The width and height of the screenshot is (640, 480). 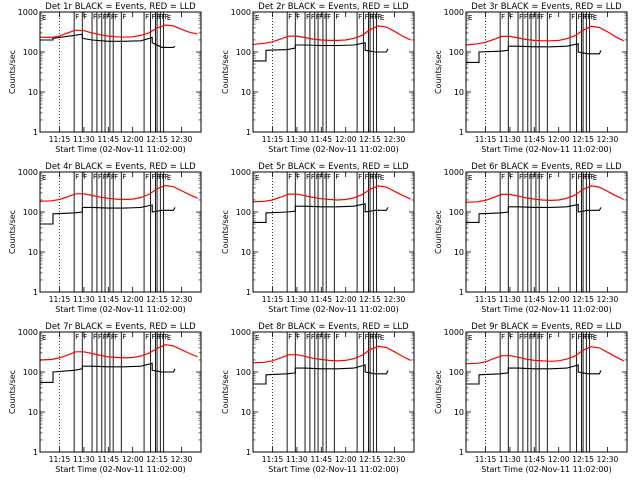 I want to click on panel-title: Det 3r BLACK = Events, RED = LLD, so click(x=546, y=7).